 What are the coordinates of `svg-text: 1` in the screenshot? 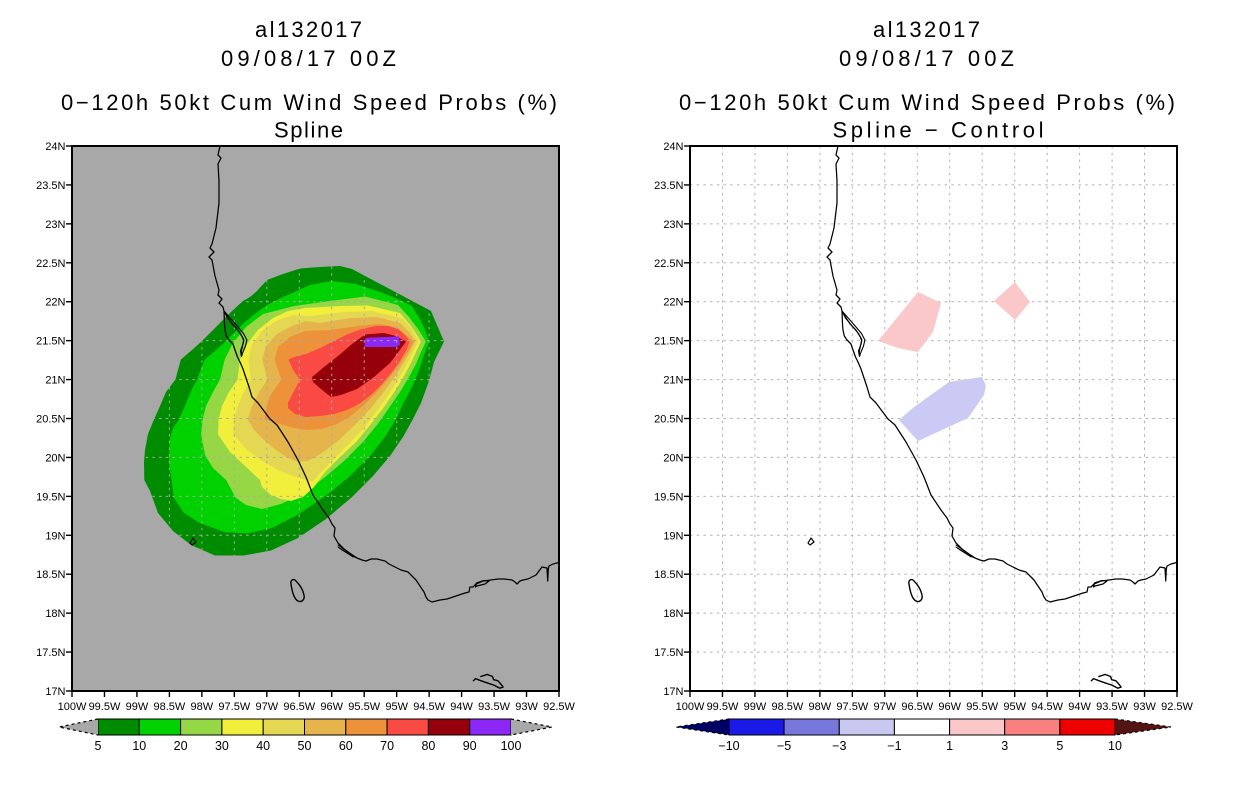 It's located at (949, 746).